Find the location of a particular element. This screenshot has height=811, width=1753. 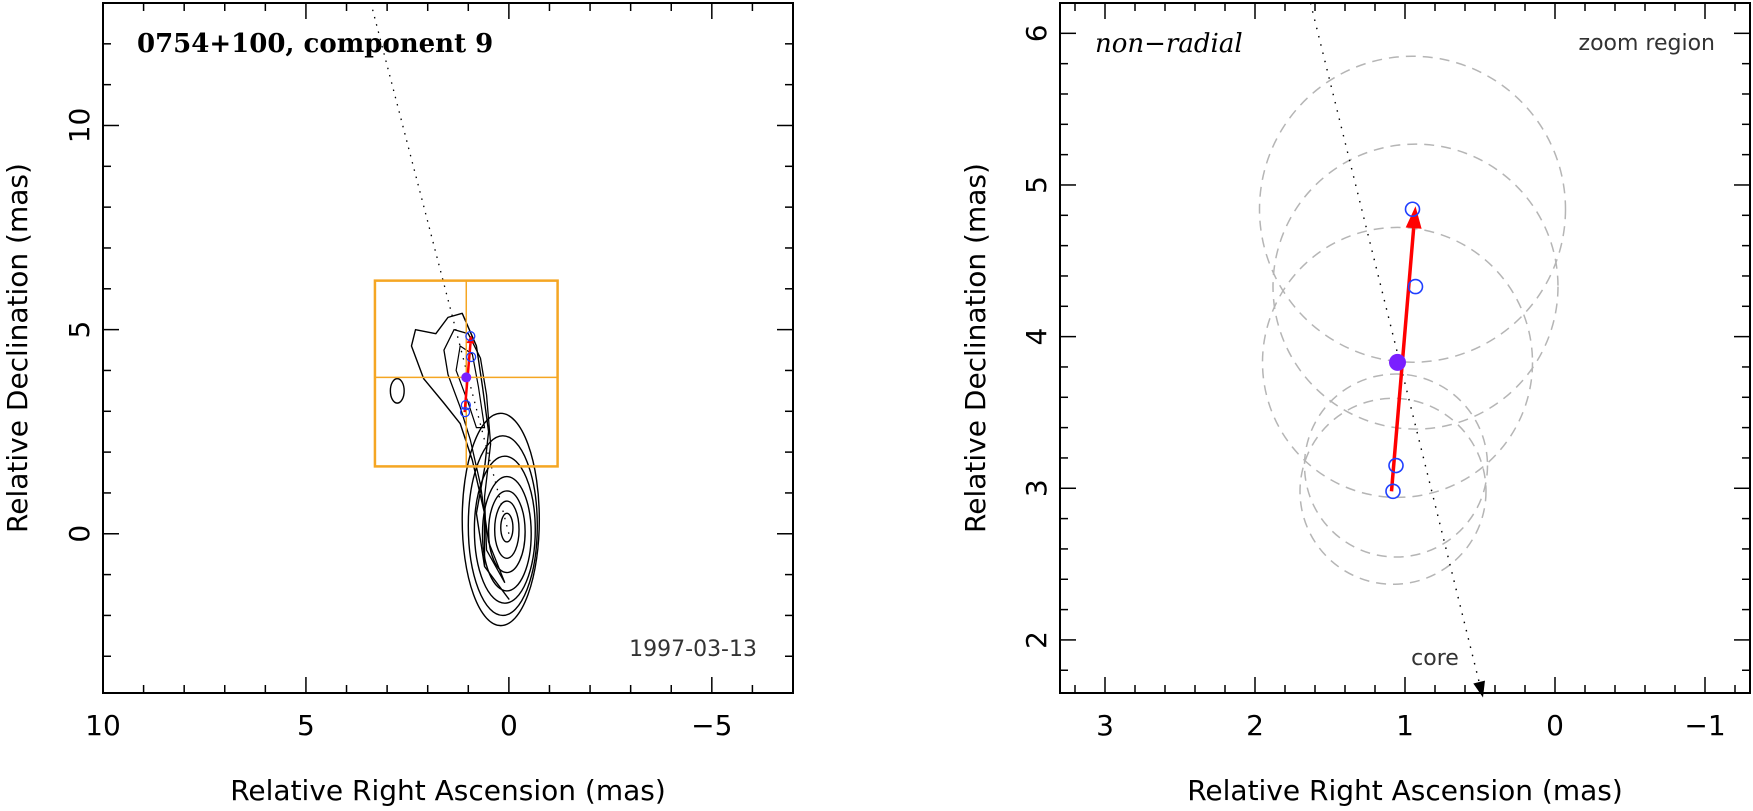

right-y-tick-label: 5 is located at coordinates (1036, 185).